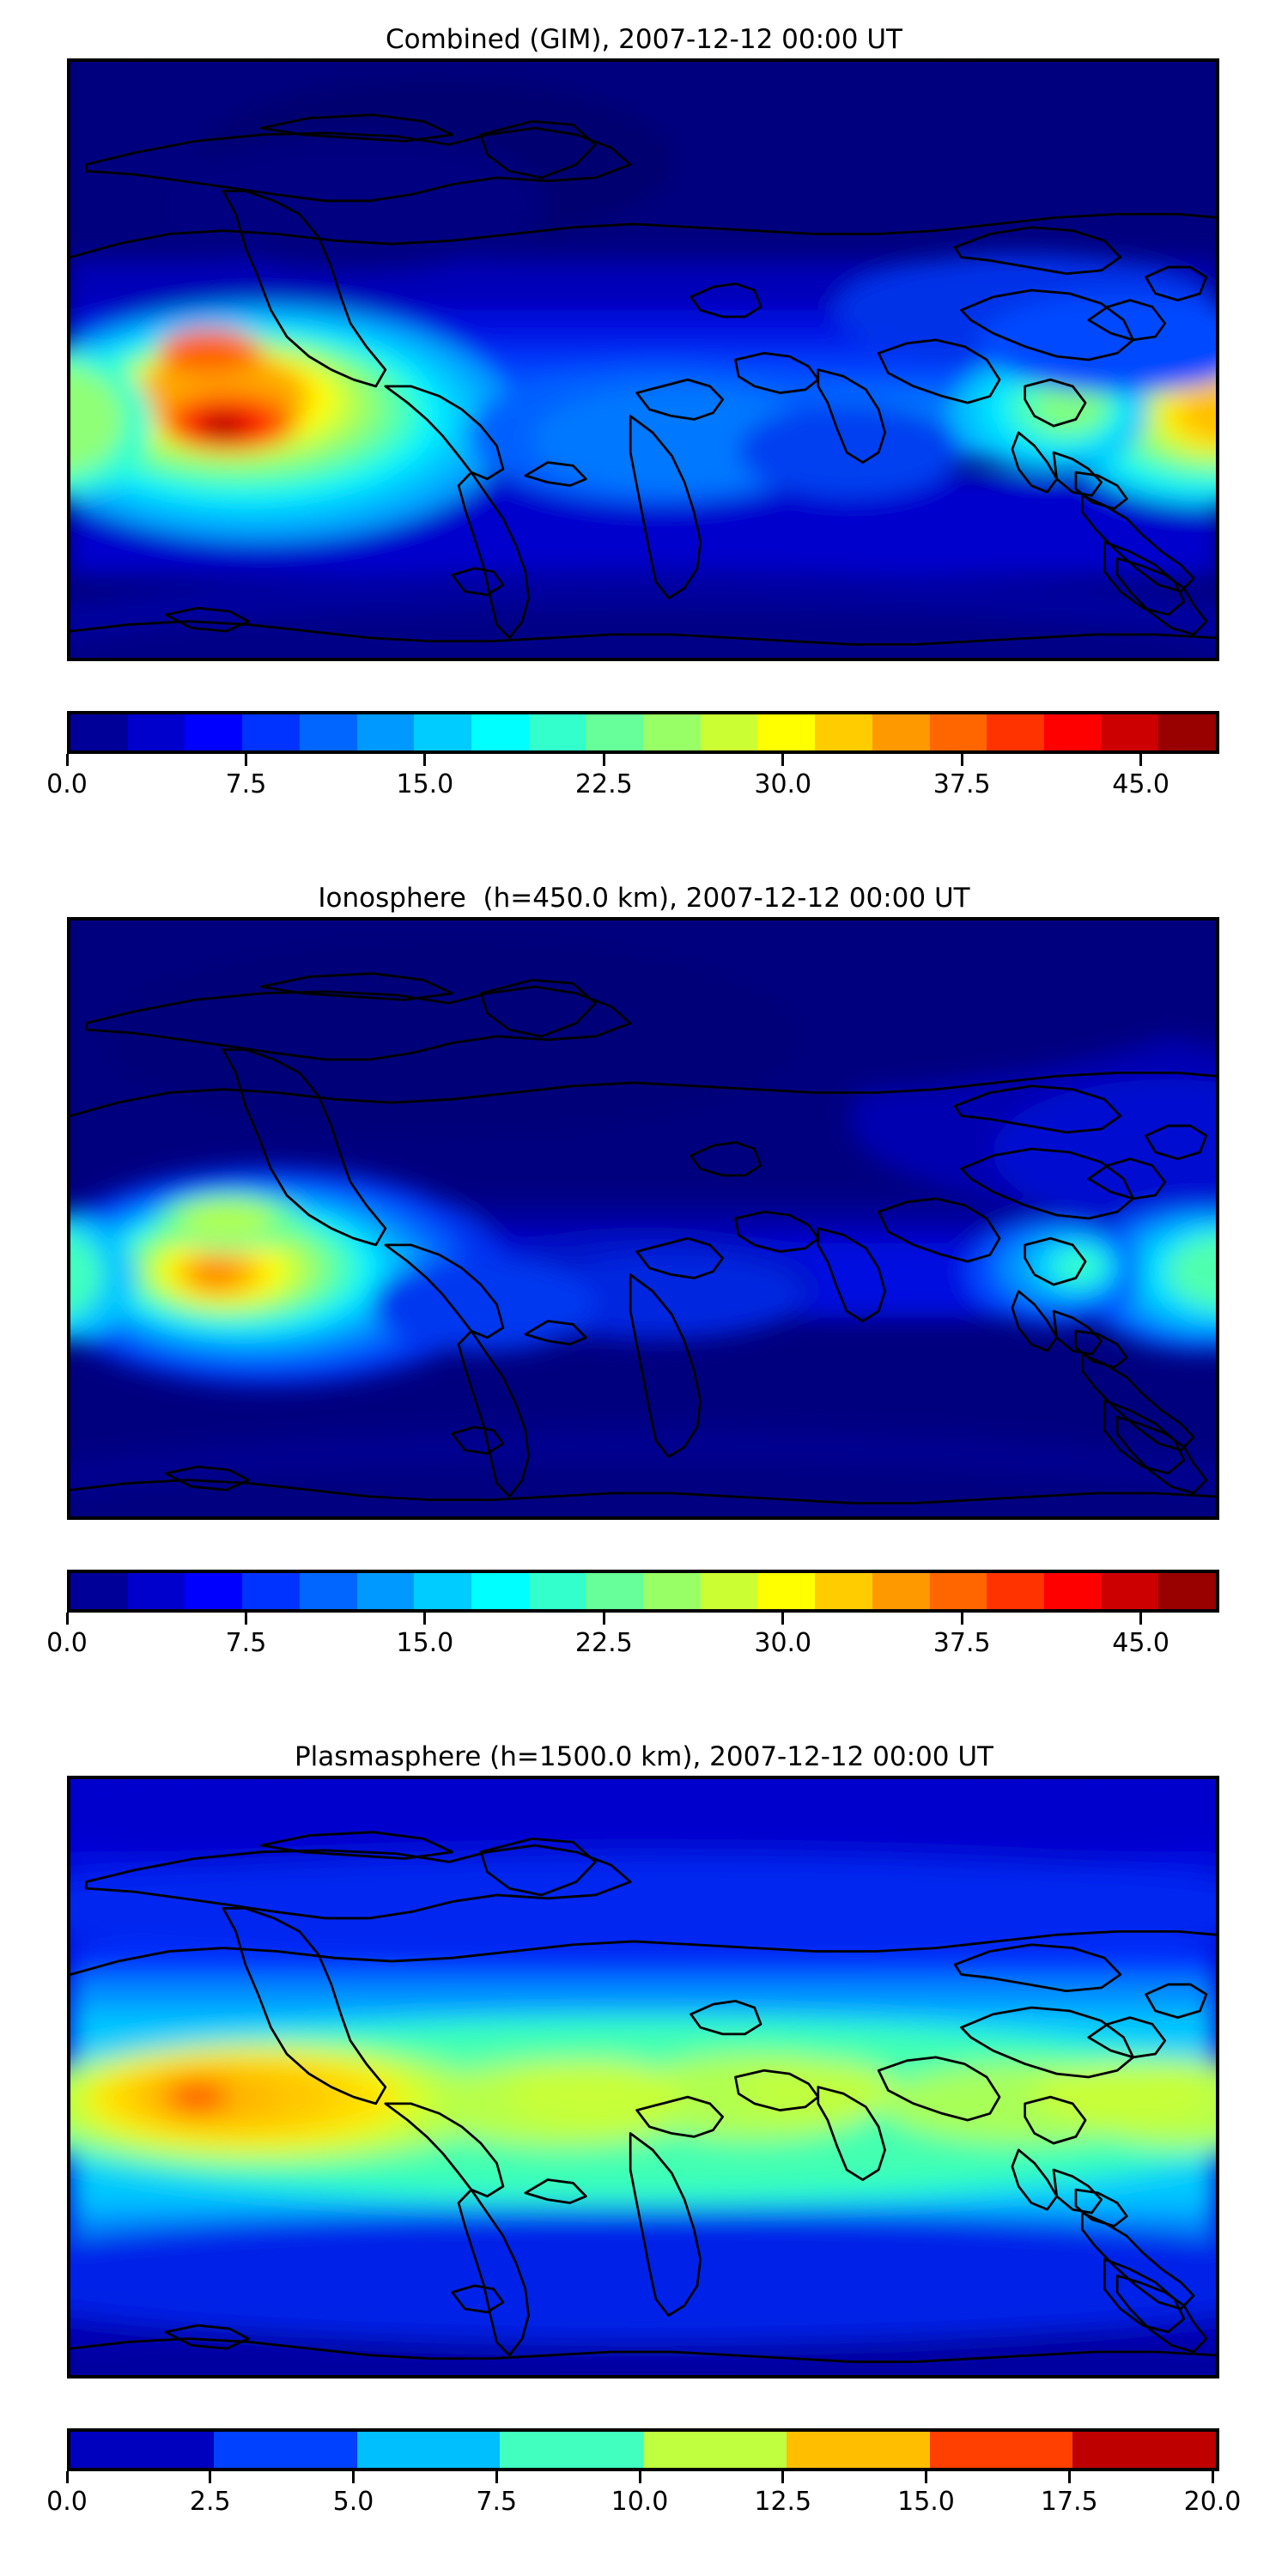 This screenshot has width=1288, height=2576. Describe the element at coordinates (353, 2502) in the screenshot. I see `colorbar-tick-label: 5.0` at that location.